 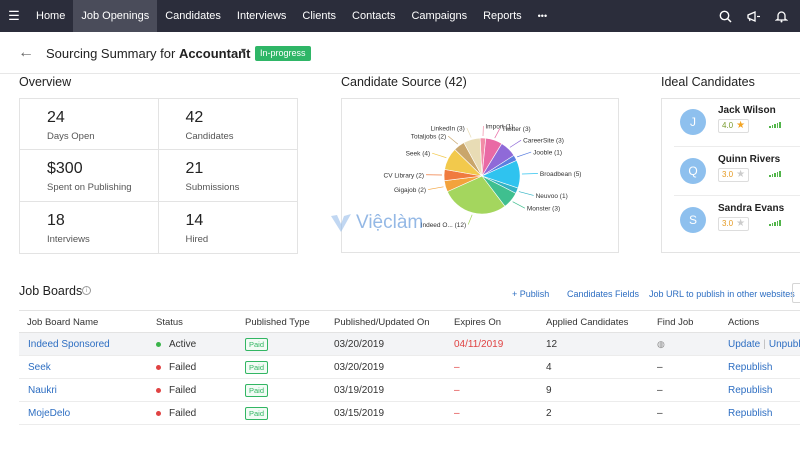 What do you see at coordinates (722, 294) in the screenshot?
I see `job-url-link: Job URL to publish in other websites` at bounding box center [722, 294].